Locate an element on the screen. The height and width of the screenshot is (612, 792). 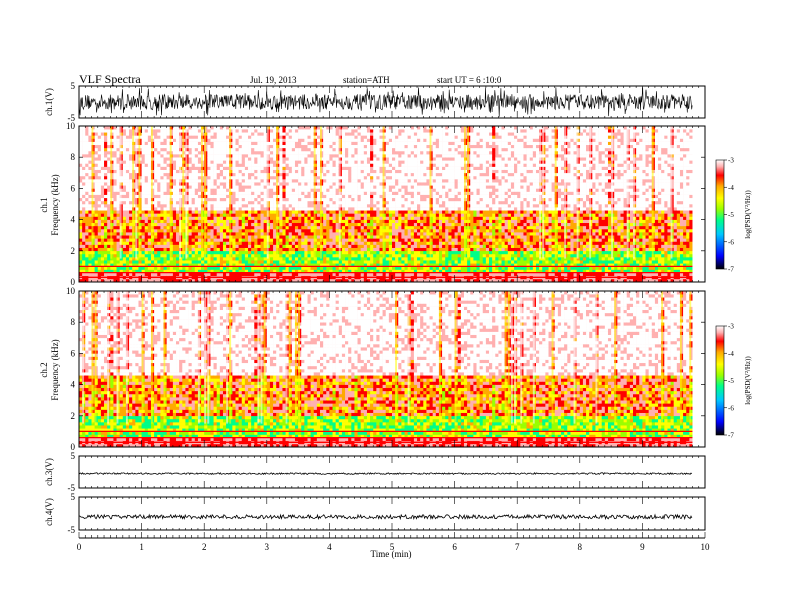
ch1-ytick-label: -5 is located at coordinates (72, 118).